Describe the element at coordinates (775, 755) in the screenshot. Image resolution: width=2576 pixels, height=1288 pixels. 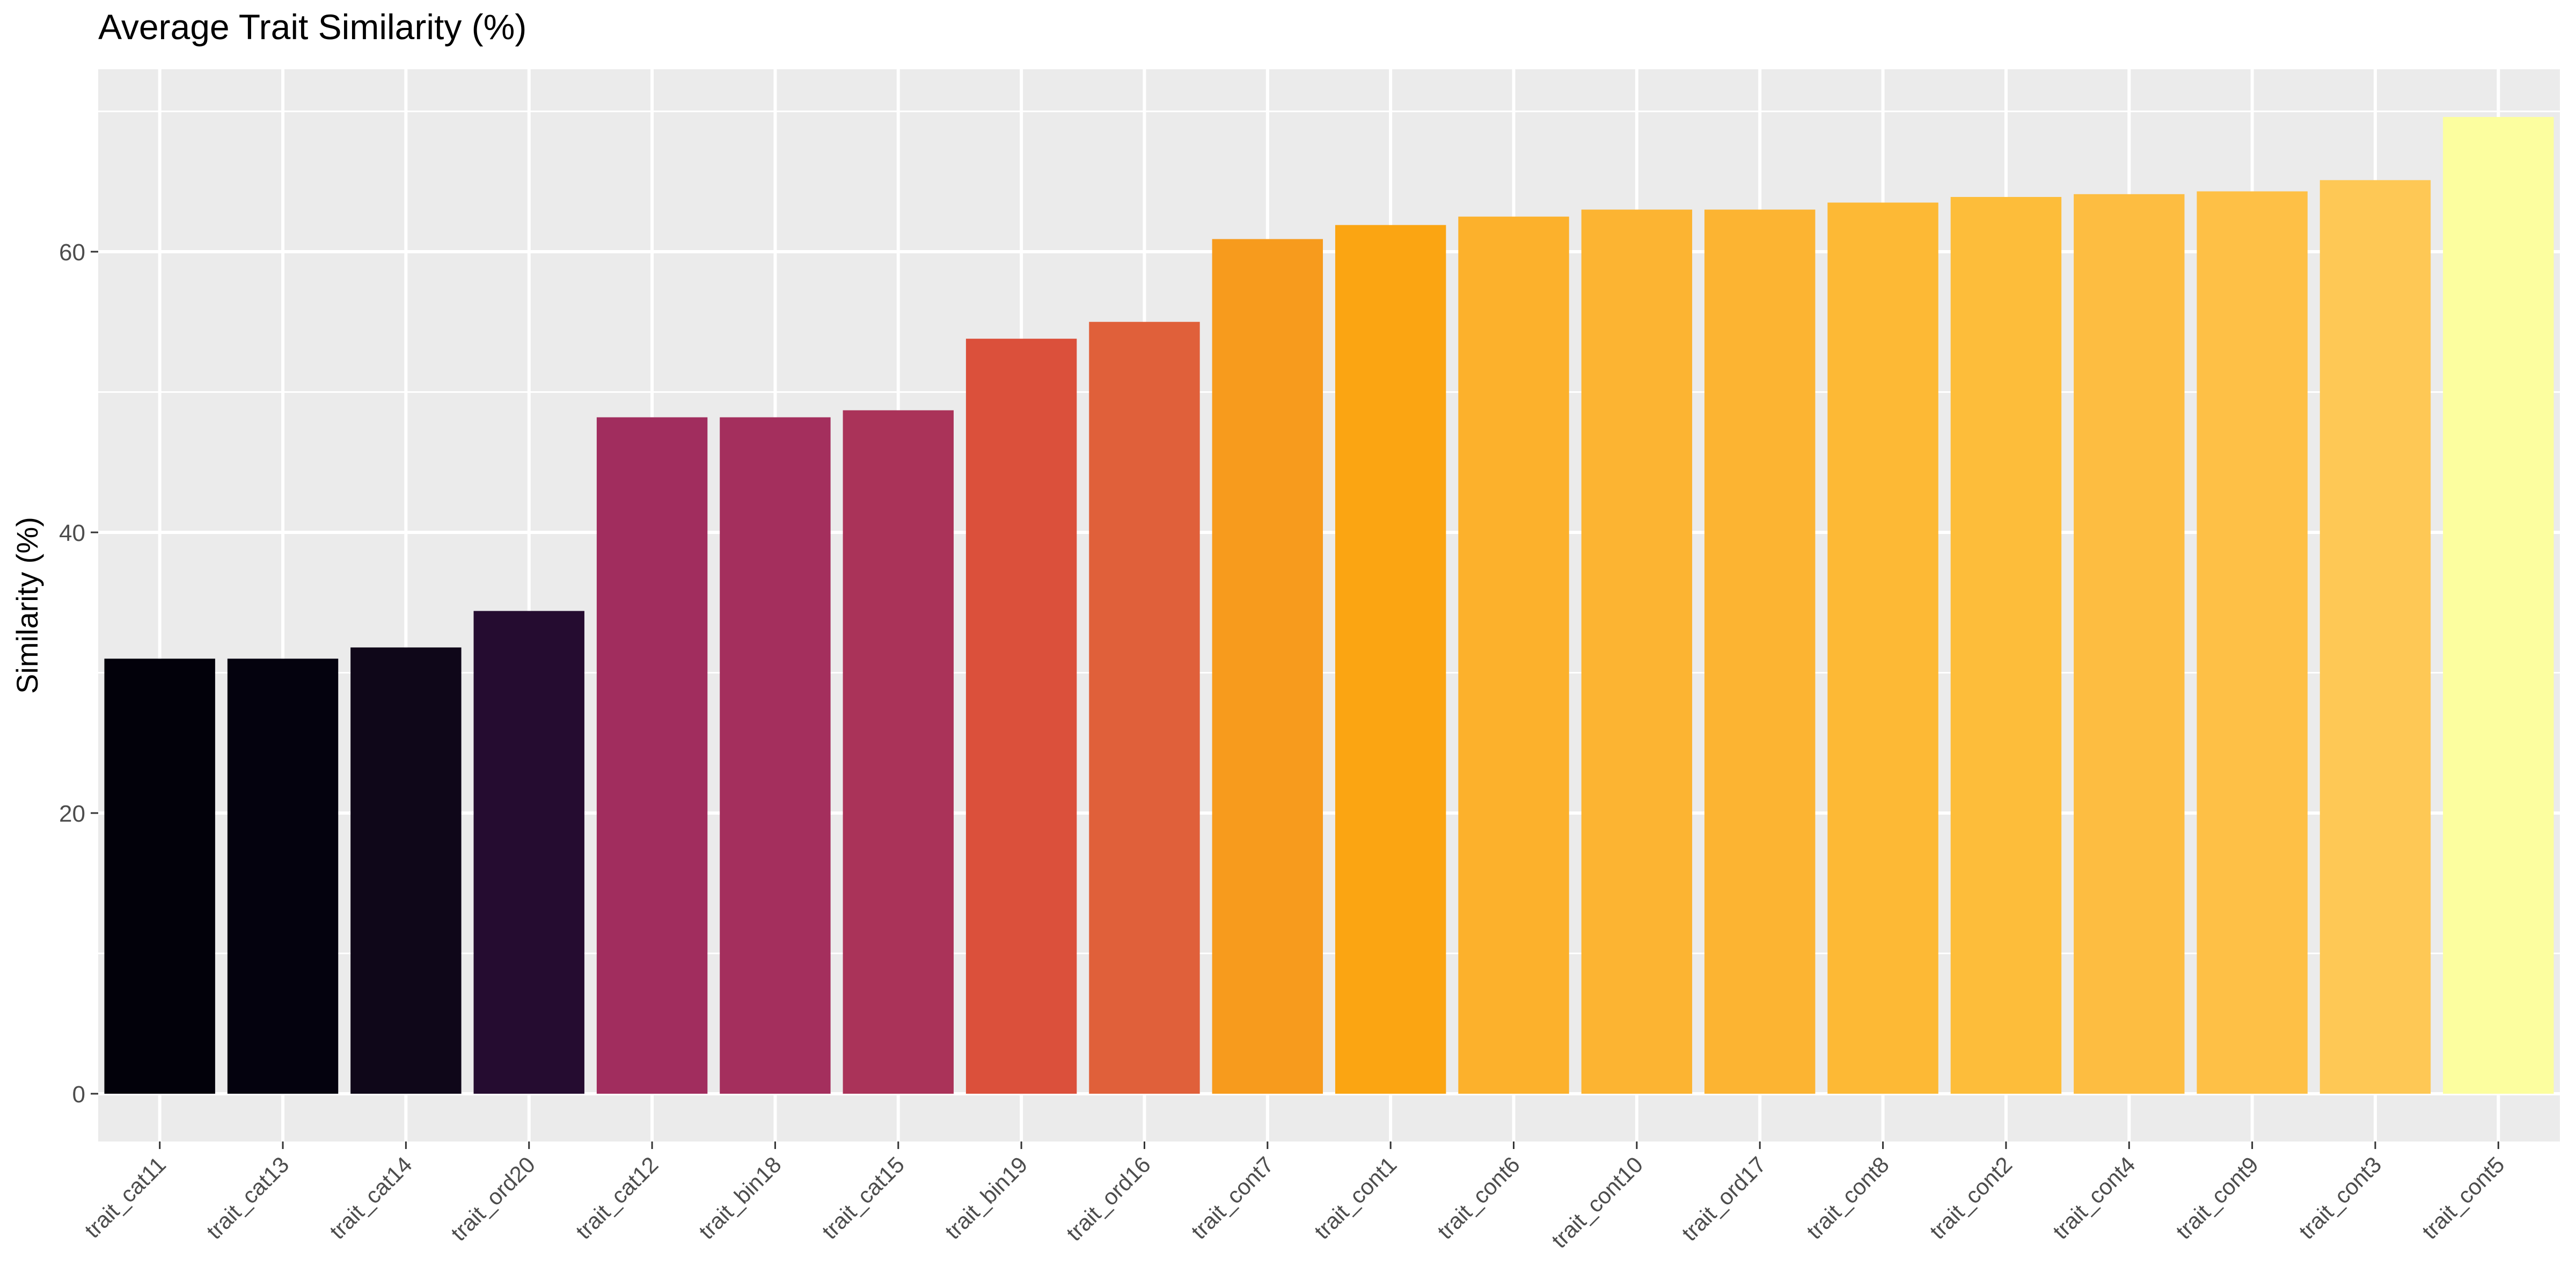
I see `bar-trait_bin18` at that location.